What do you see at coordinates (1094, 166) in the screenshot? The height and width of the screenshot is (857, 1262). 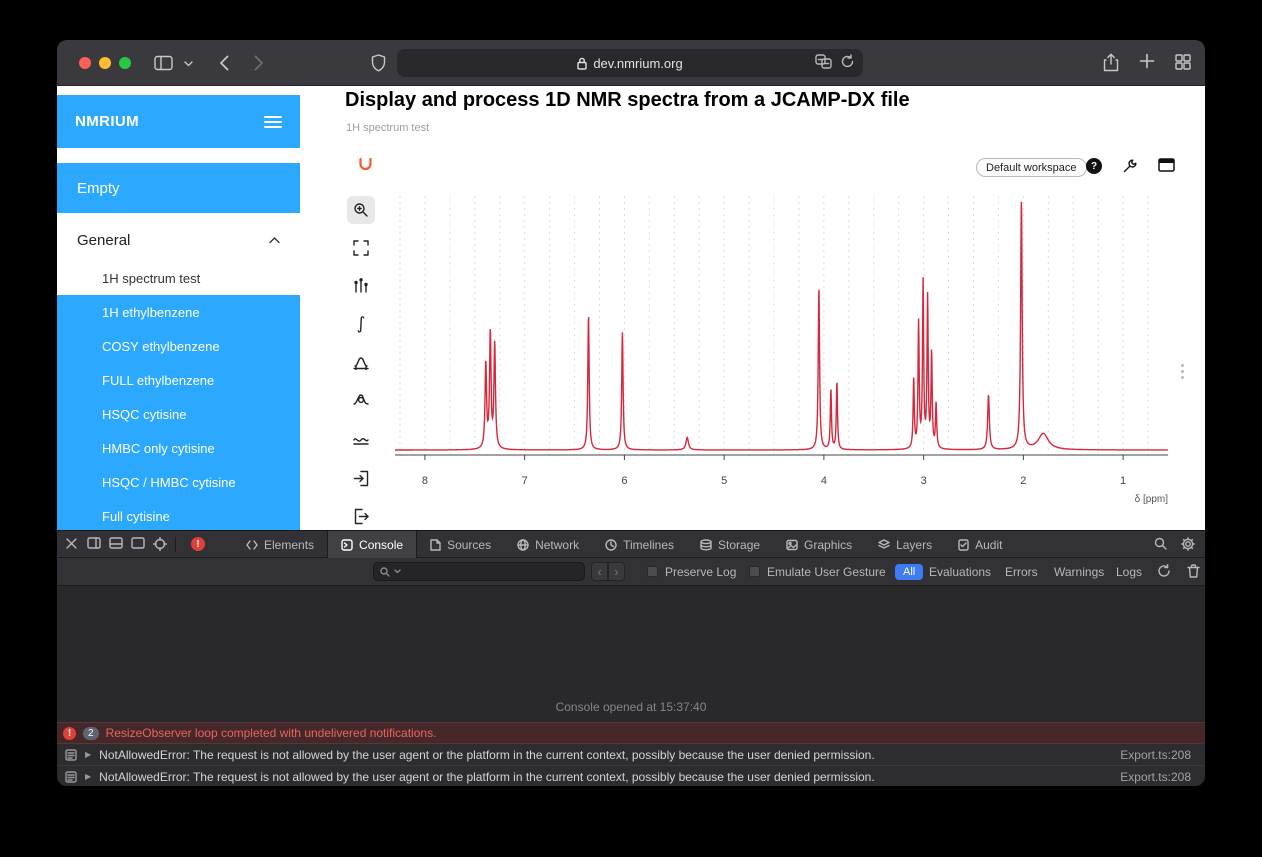 I see `help-button: ?` at bounding box center [1094, 166].